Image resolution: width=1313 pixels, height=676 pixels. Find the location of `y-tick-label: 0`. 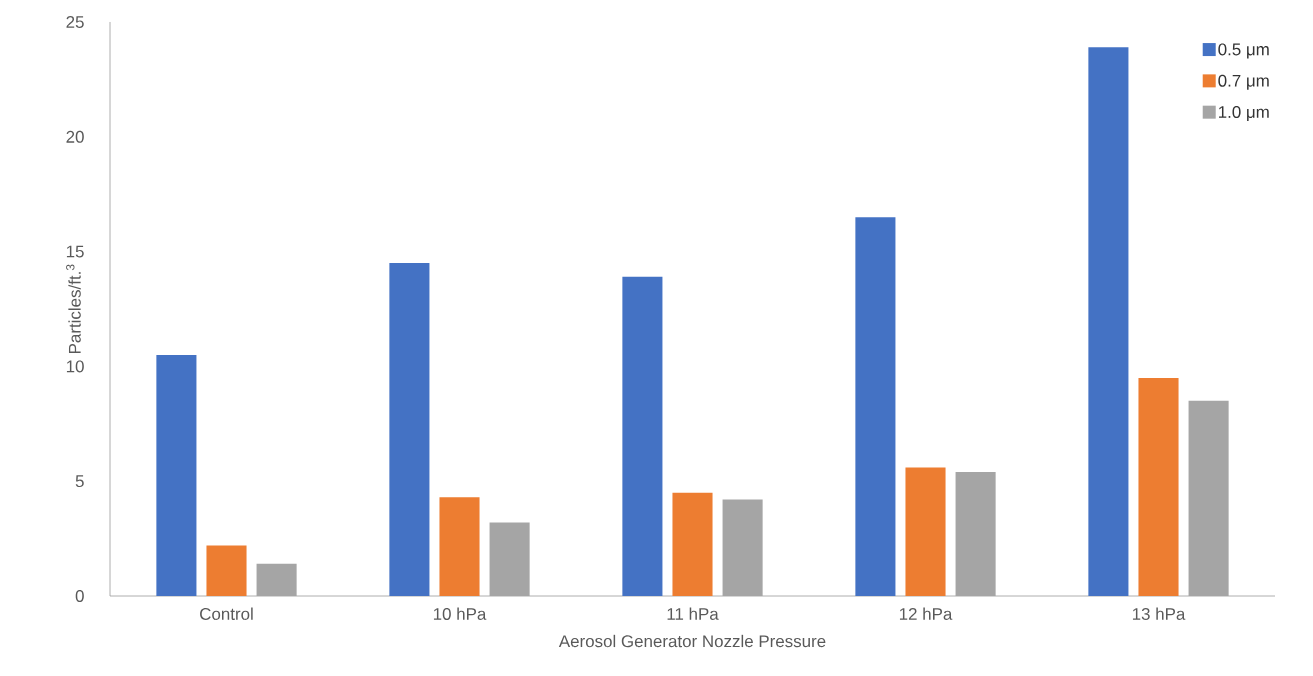

y-tick-label: 0 is located at coordinates (79, 596).